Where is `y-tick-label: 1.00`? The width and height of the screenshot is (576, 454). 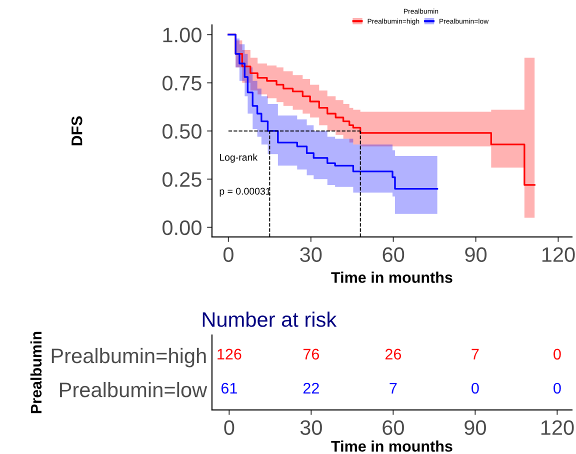
y-tick-label: 1.00 is located at coordinates (182, 35).